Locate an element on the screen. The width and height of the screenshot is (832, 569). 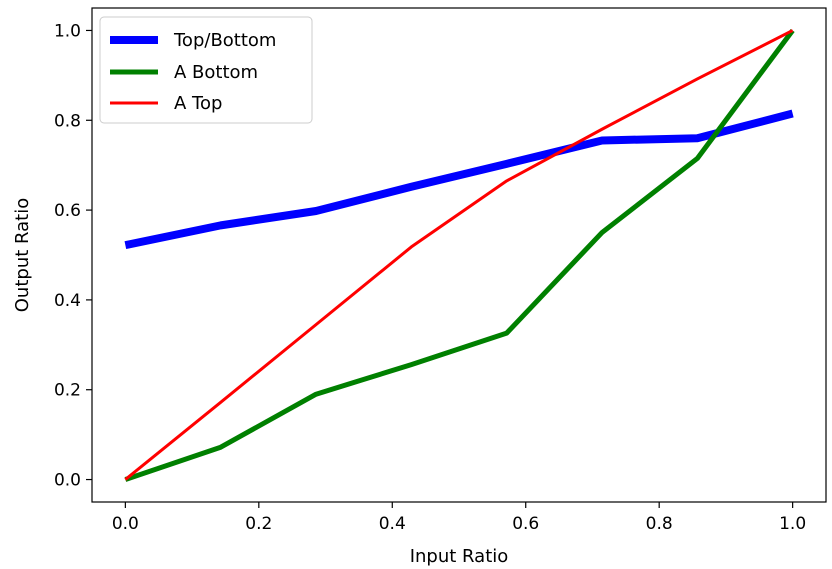
y-tick-label: 0.6 is located at coordinates (67, 211).